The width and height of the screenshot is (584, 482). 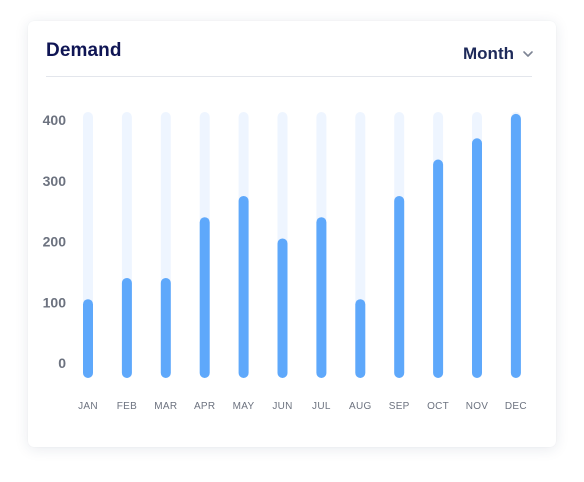 What do you see at coordinates (55, 181) in the screenshot?
I see `y-tick-label: 300` at bounding box center [55, 181].